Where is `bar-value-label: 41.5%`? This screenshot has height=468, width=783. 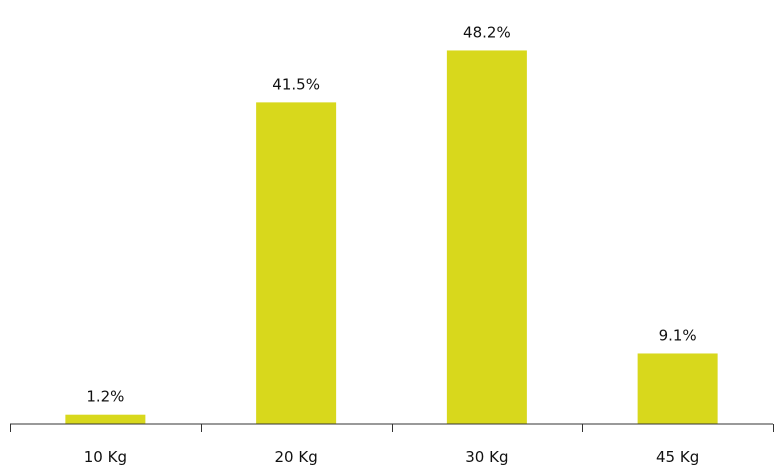
bar-value-label: 41.5% is located at coordinates (296, 84).